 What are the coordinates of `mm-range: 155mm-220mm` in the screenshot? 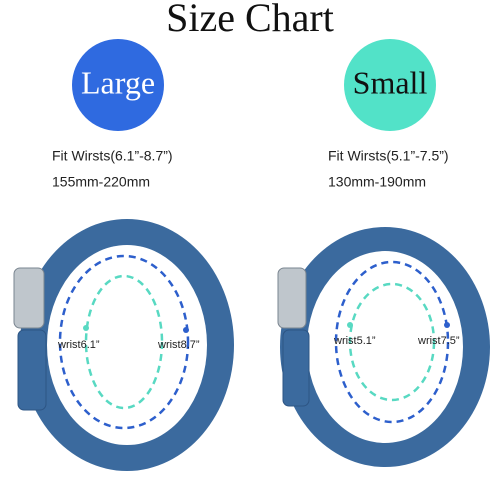 It's located at (101, 182).